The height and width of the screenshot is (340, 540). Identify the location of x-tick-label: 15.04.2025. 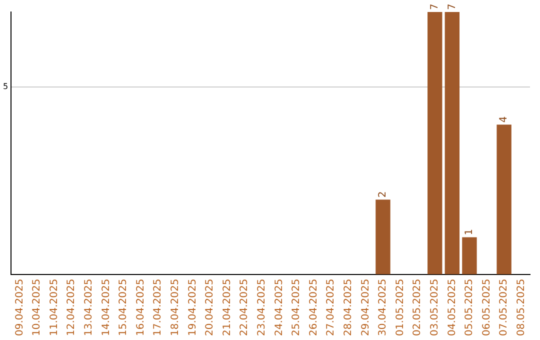
(124, 307).